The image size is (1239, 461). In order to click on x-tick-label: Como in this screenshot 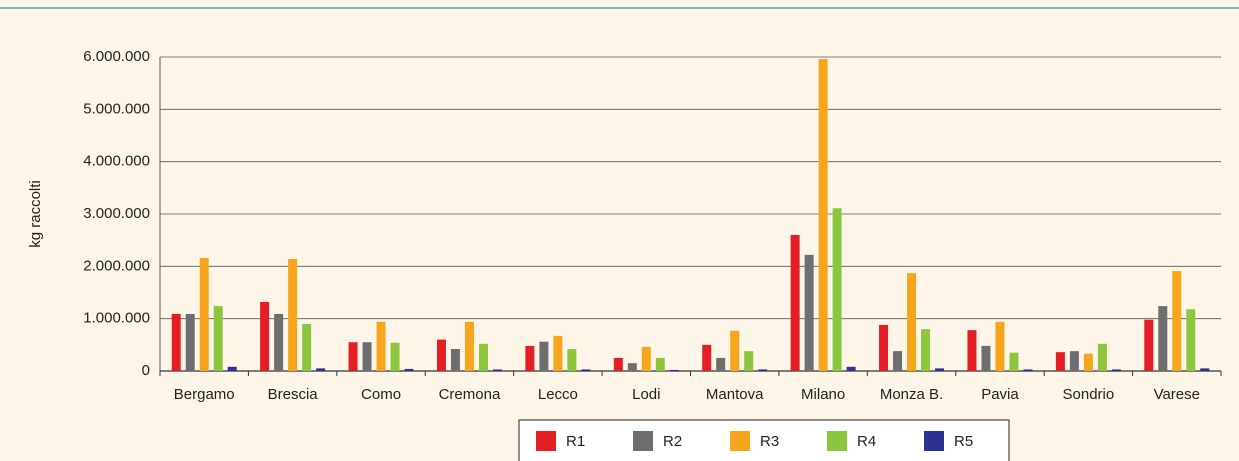, I will do `click(381, 394)`.